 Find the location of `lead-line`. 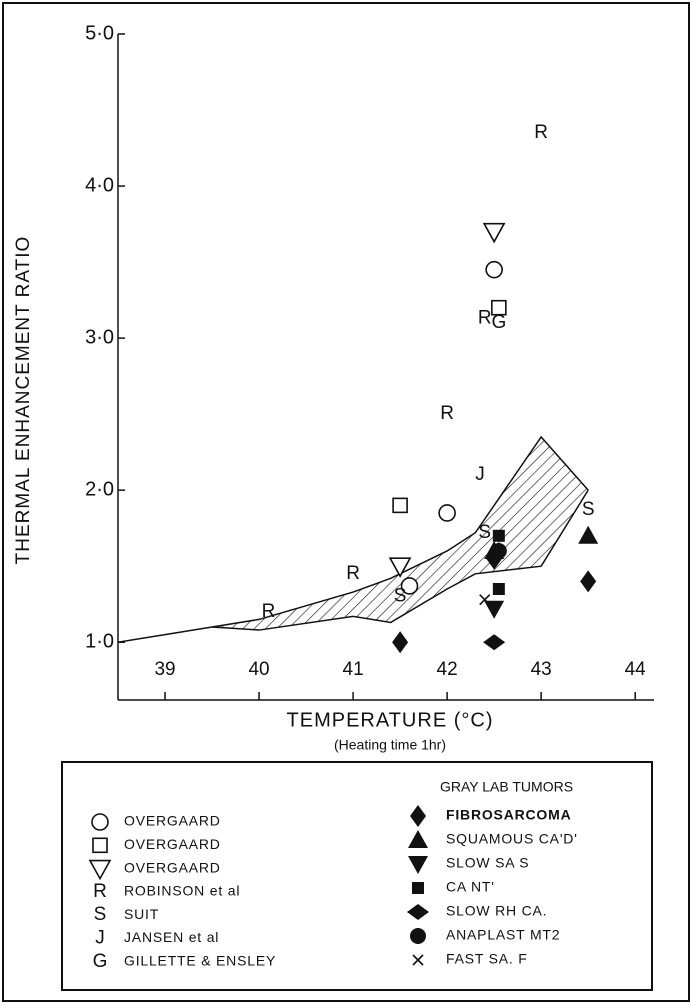

lead-line is located at coordinates (165, 634).